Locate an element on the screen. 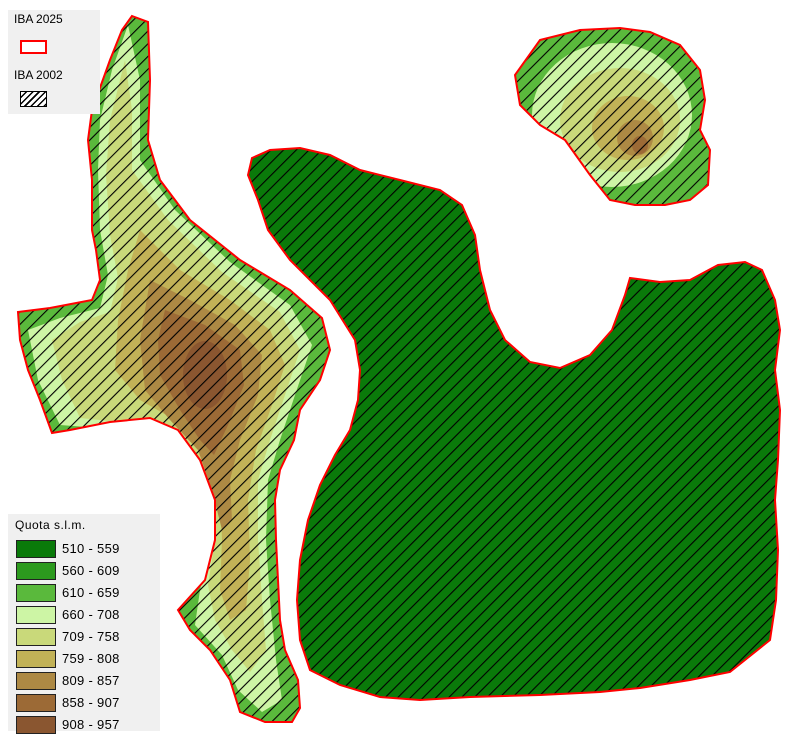  ne-hatch is located at coordinates (612, 116).